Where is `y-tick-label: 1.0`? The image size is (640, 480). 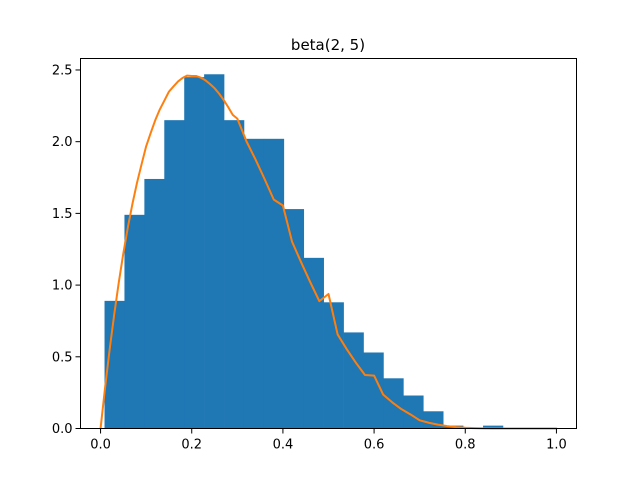
y-tick-label: 1.0 is located at coordinates (62, 286).